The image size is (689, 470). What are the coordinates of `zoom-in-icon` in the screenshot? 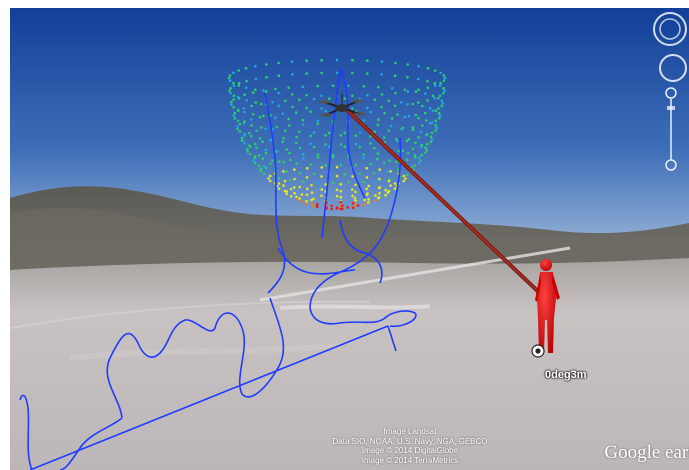 It's located at (671, 93).